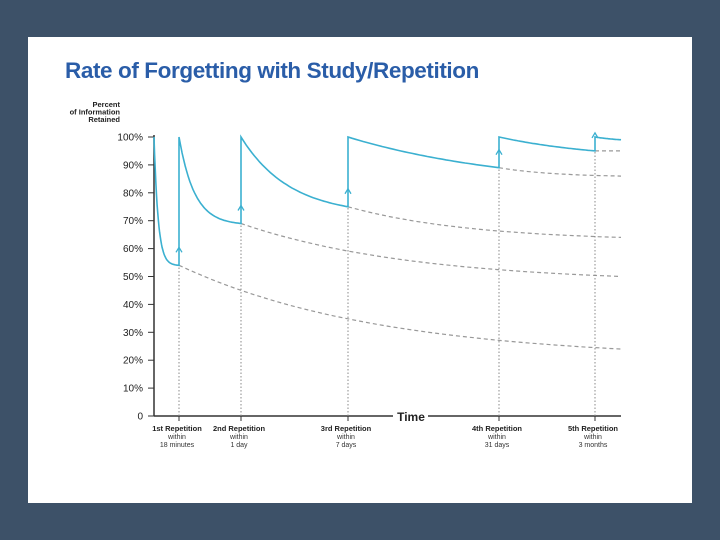  Describe the element at coordinates (140, 417) in the screenshot. I see `y-tick-label: 0` at that location.